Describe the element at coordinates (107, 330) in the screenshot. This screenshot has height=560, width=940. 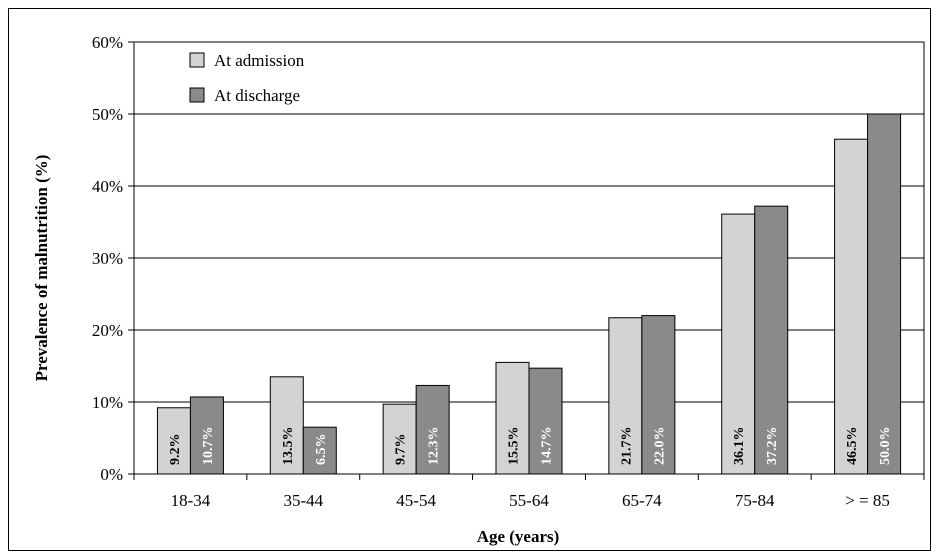
I see `y-tick-label: 20%` at that location.